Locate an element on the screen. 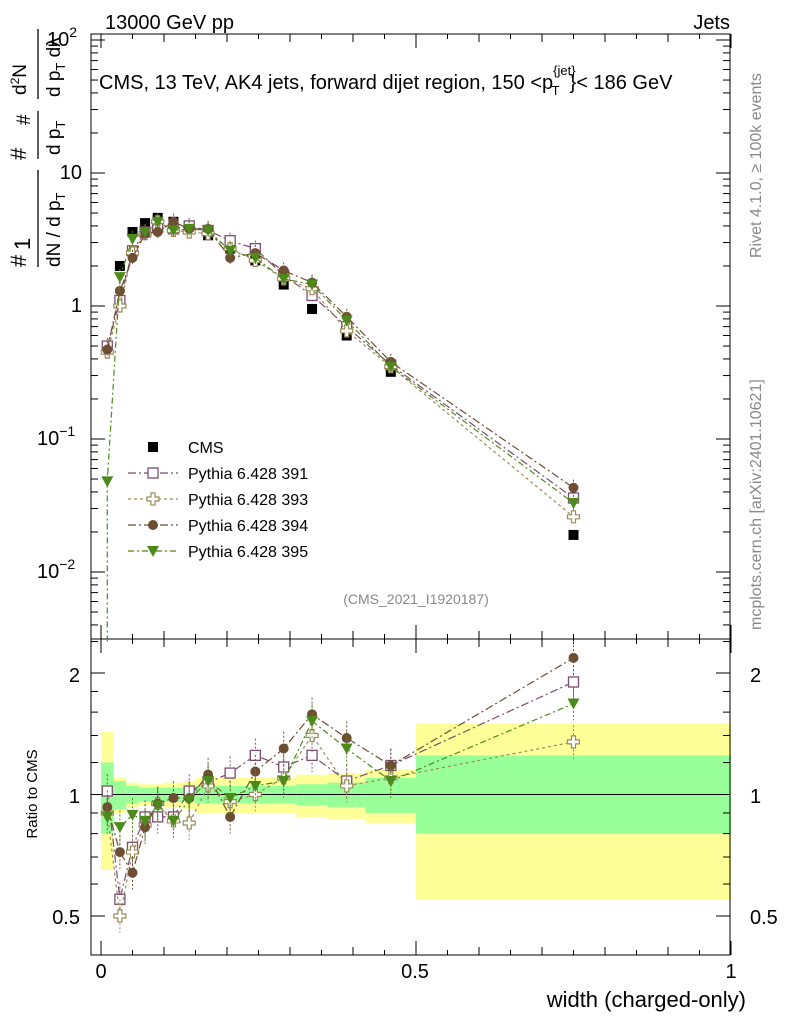 This screenshot has width=786, height=1024. xtick-label-05: 0.5 is located at coordinates (415, 972).